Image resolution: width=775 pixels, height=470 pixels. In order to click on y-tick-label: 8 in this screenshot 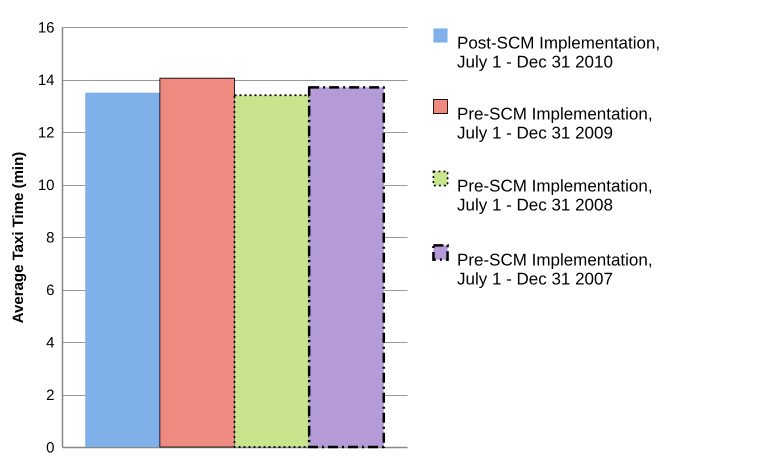, I will do `click(50, 238)`.